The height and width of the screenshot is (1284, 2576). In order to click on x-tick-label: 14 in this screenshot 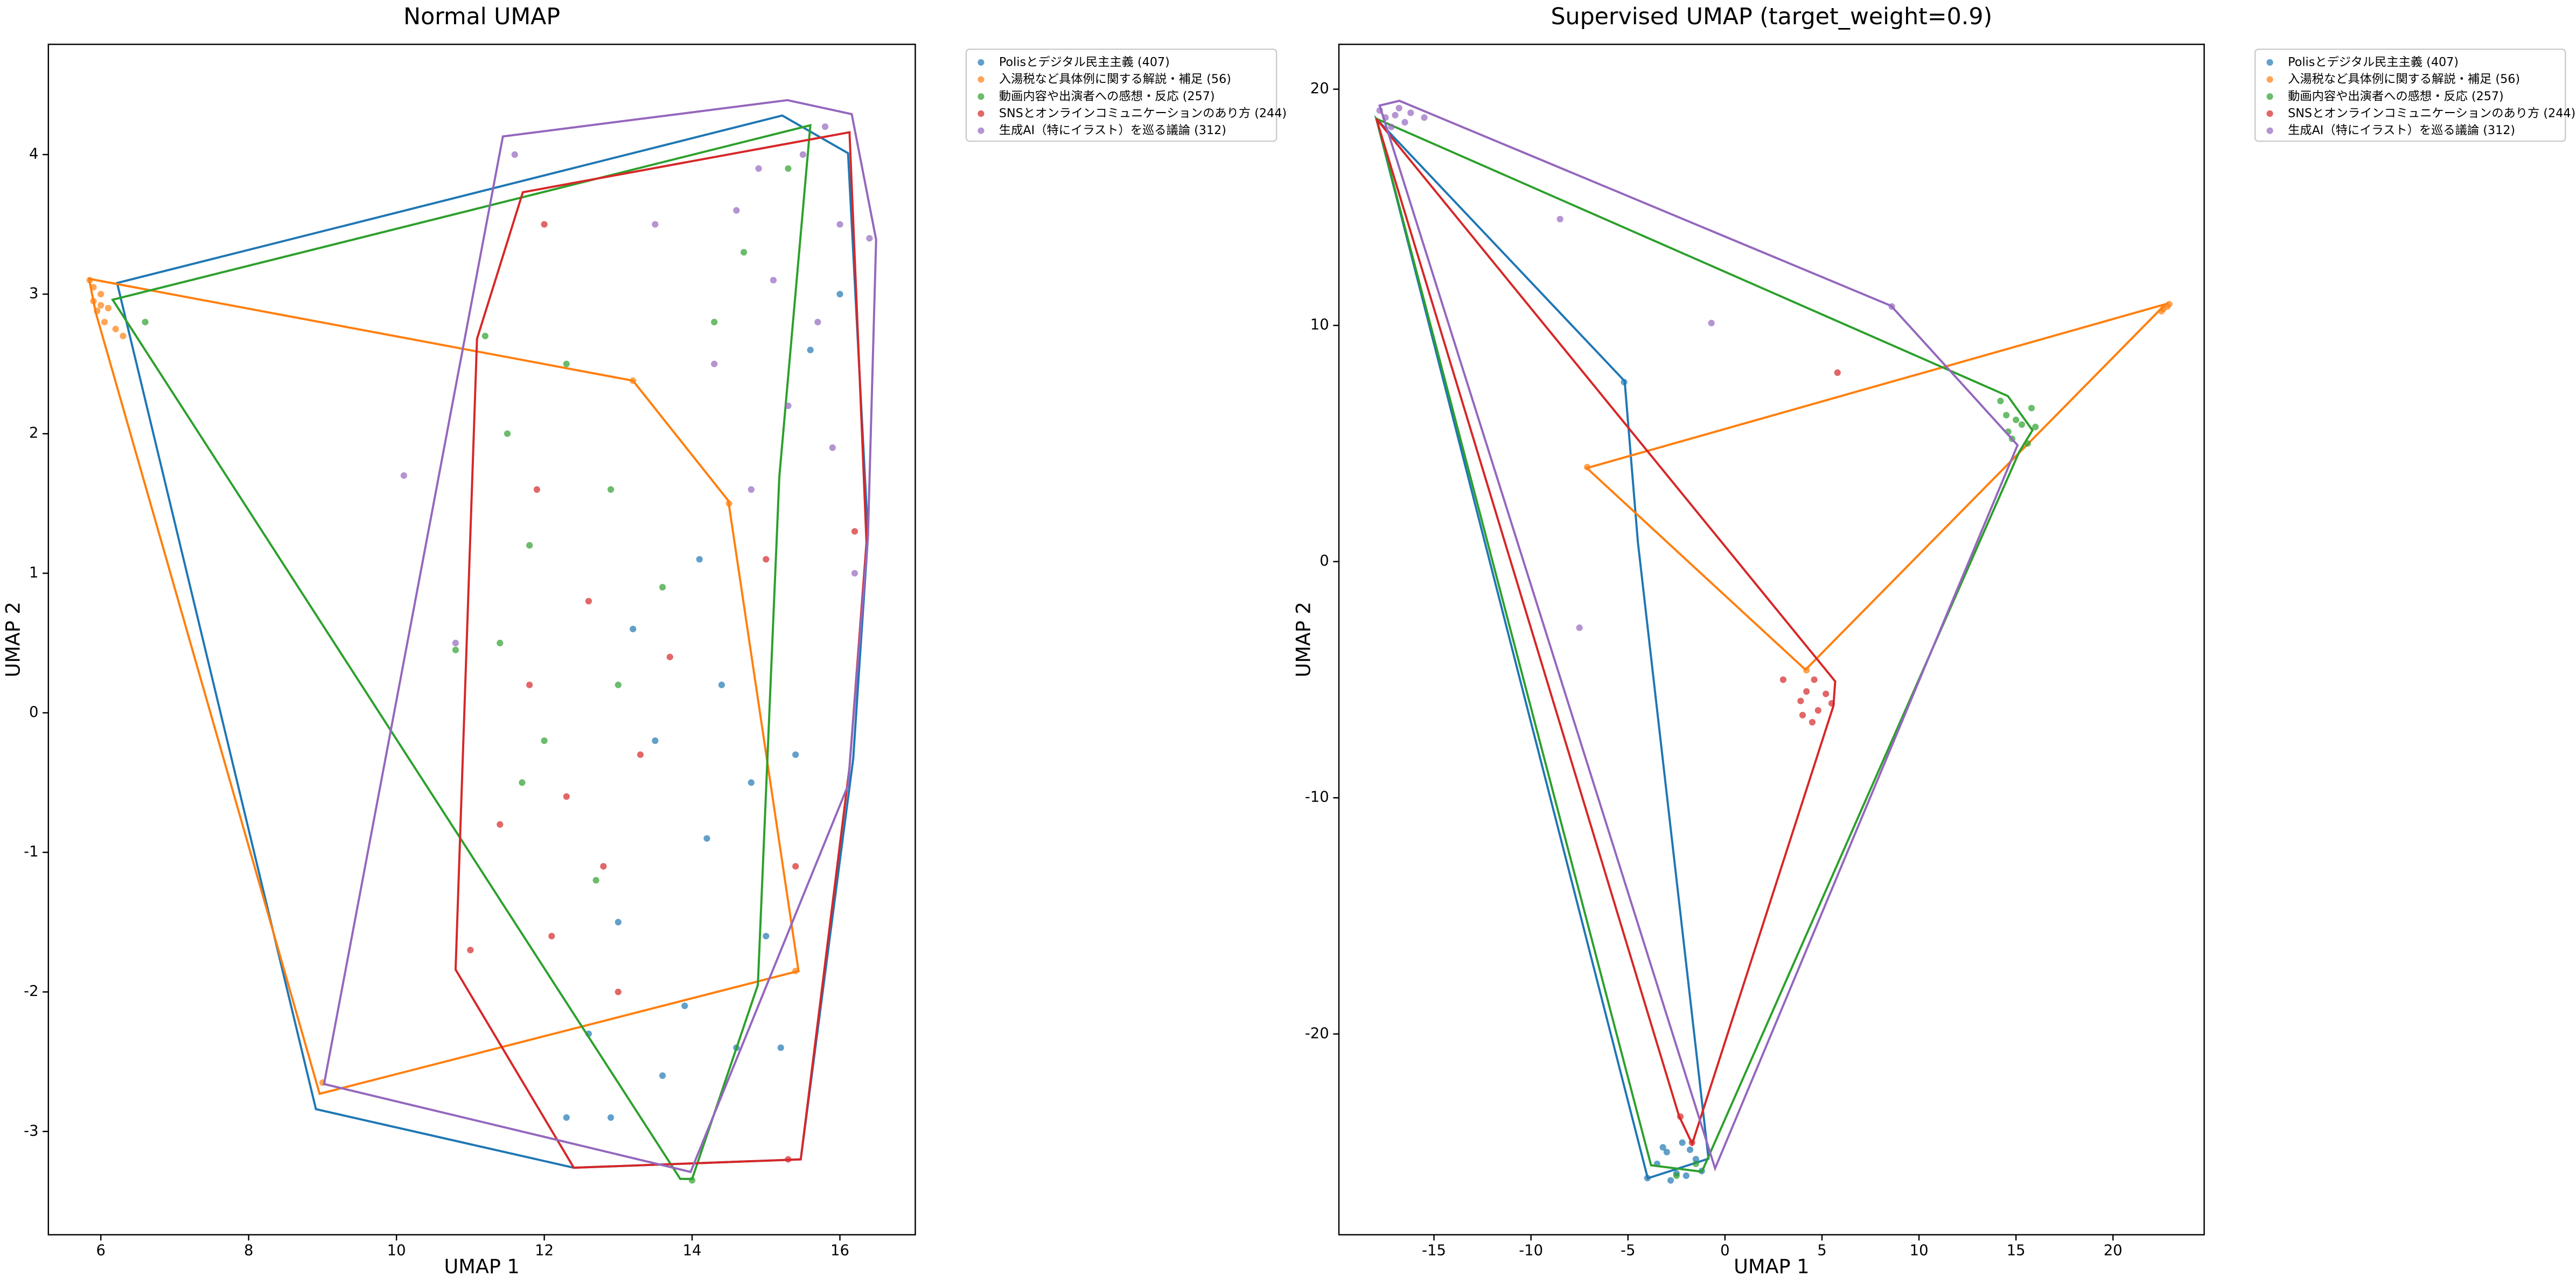, I will do `click(692, 1251)`.